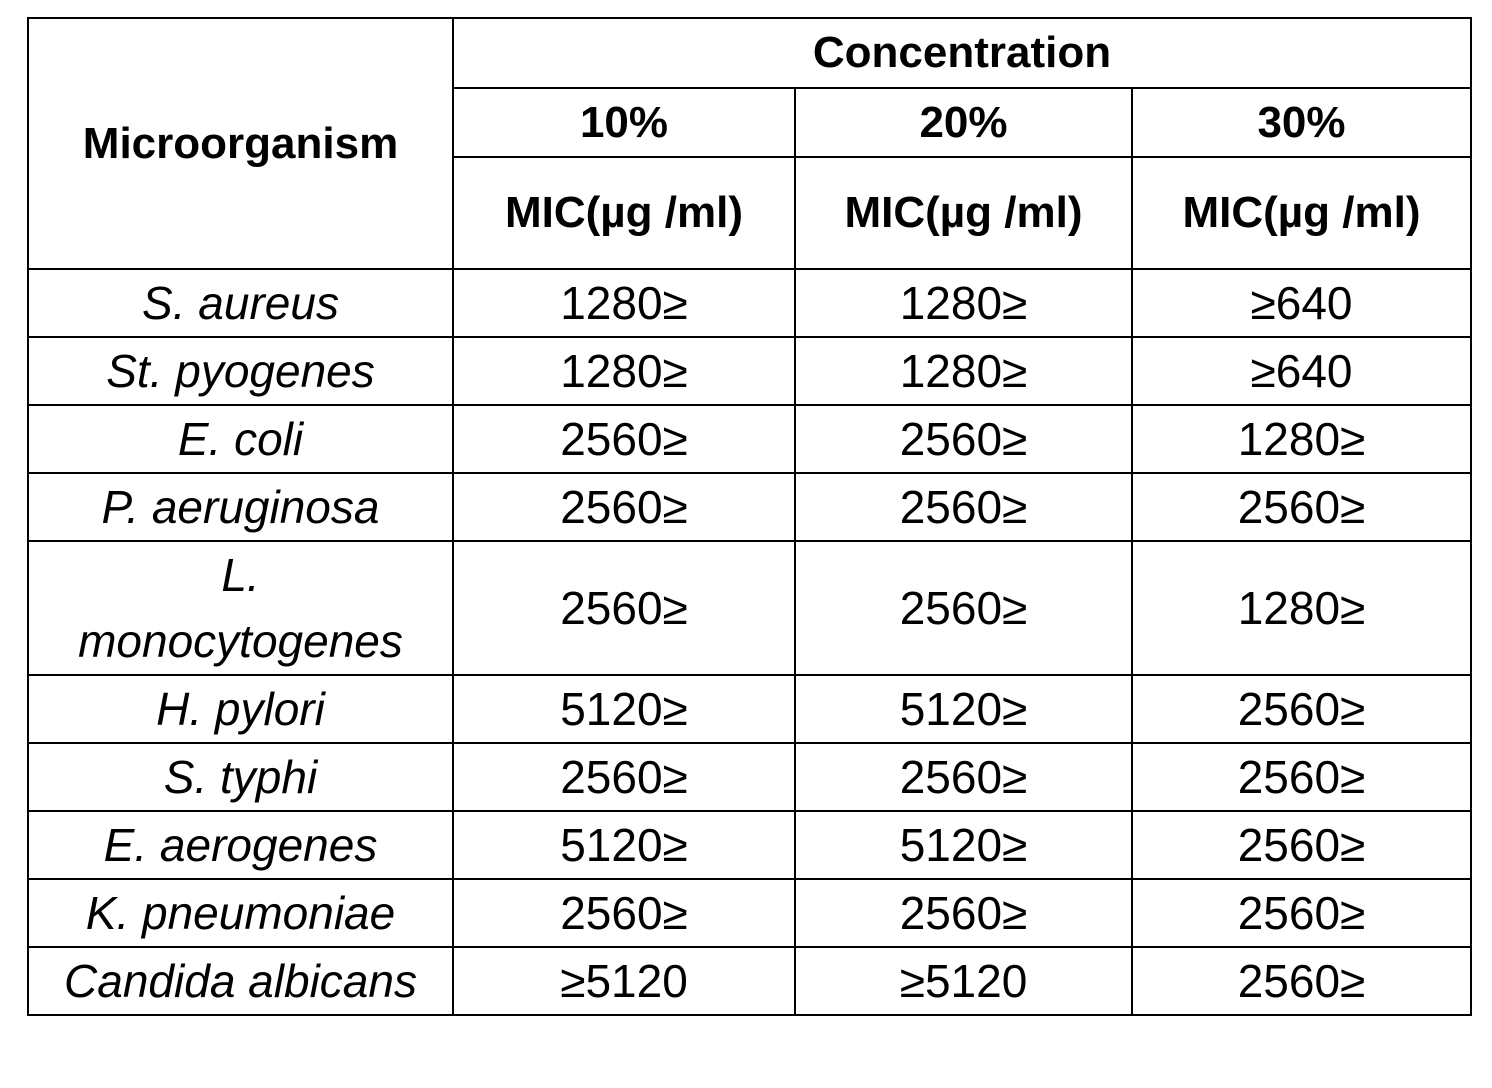 This screenshot has width=1492, height=1088. I want to click on organism-name: K. pneumoniae, so click(240, 913).